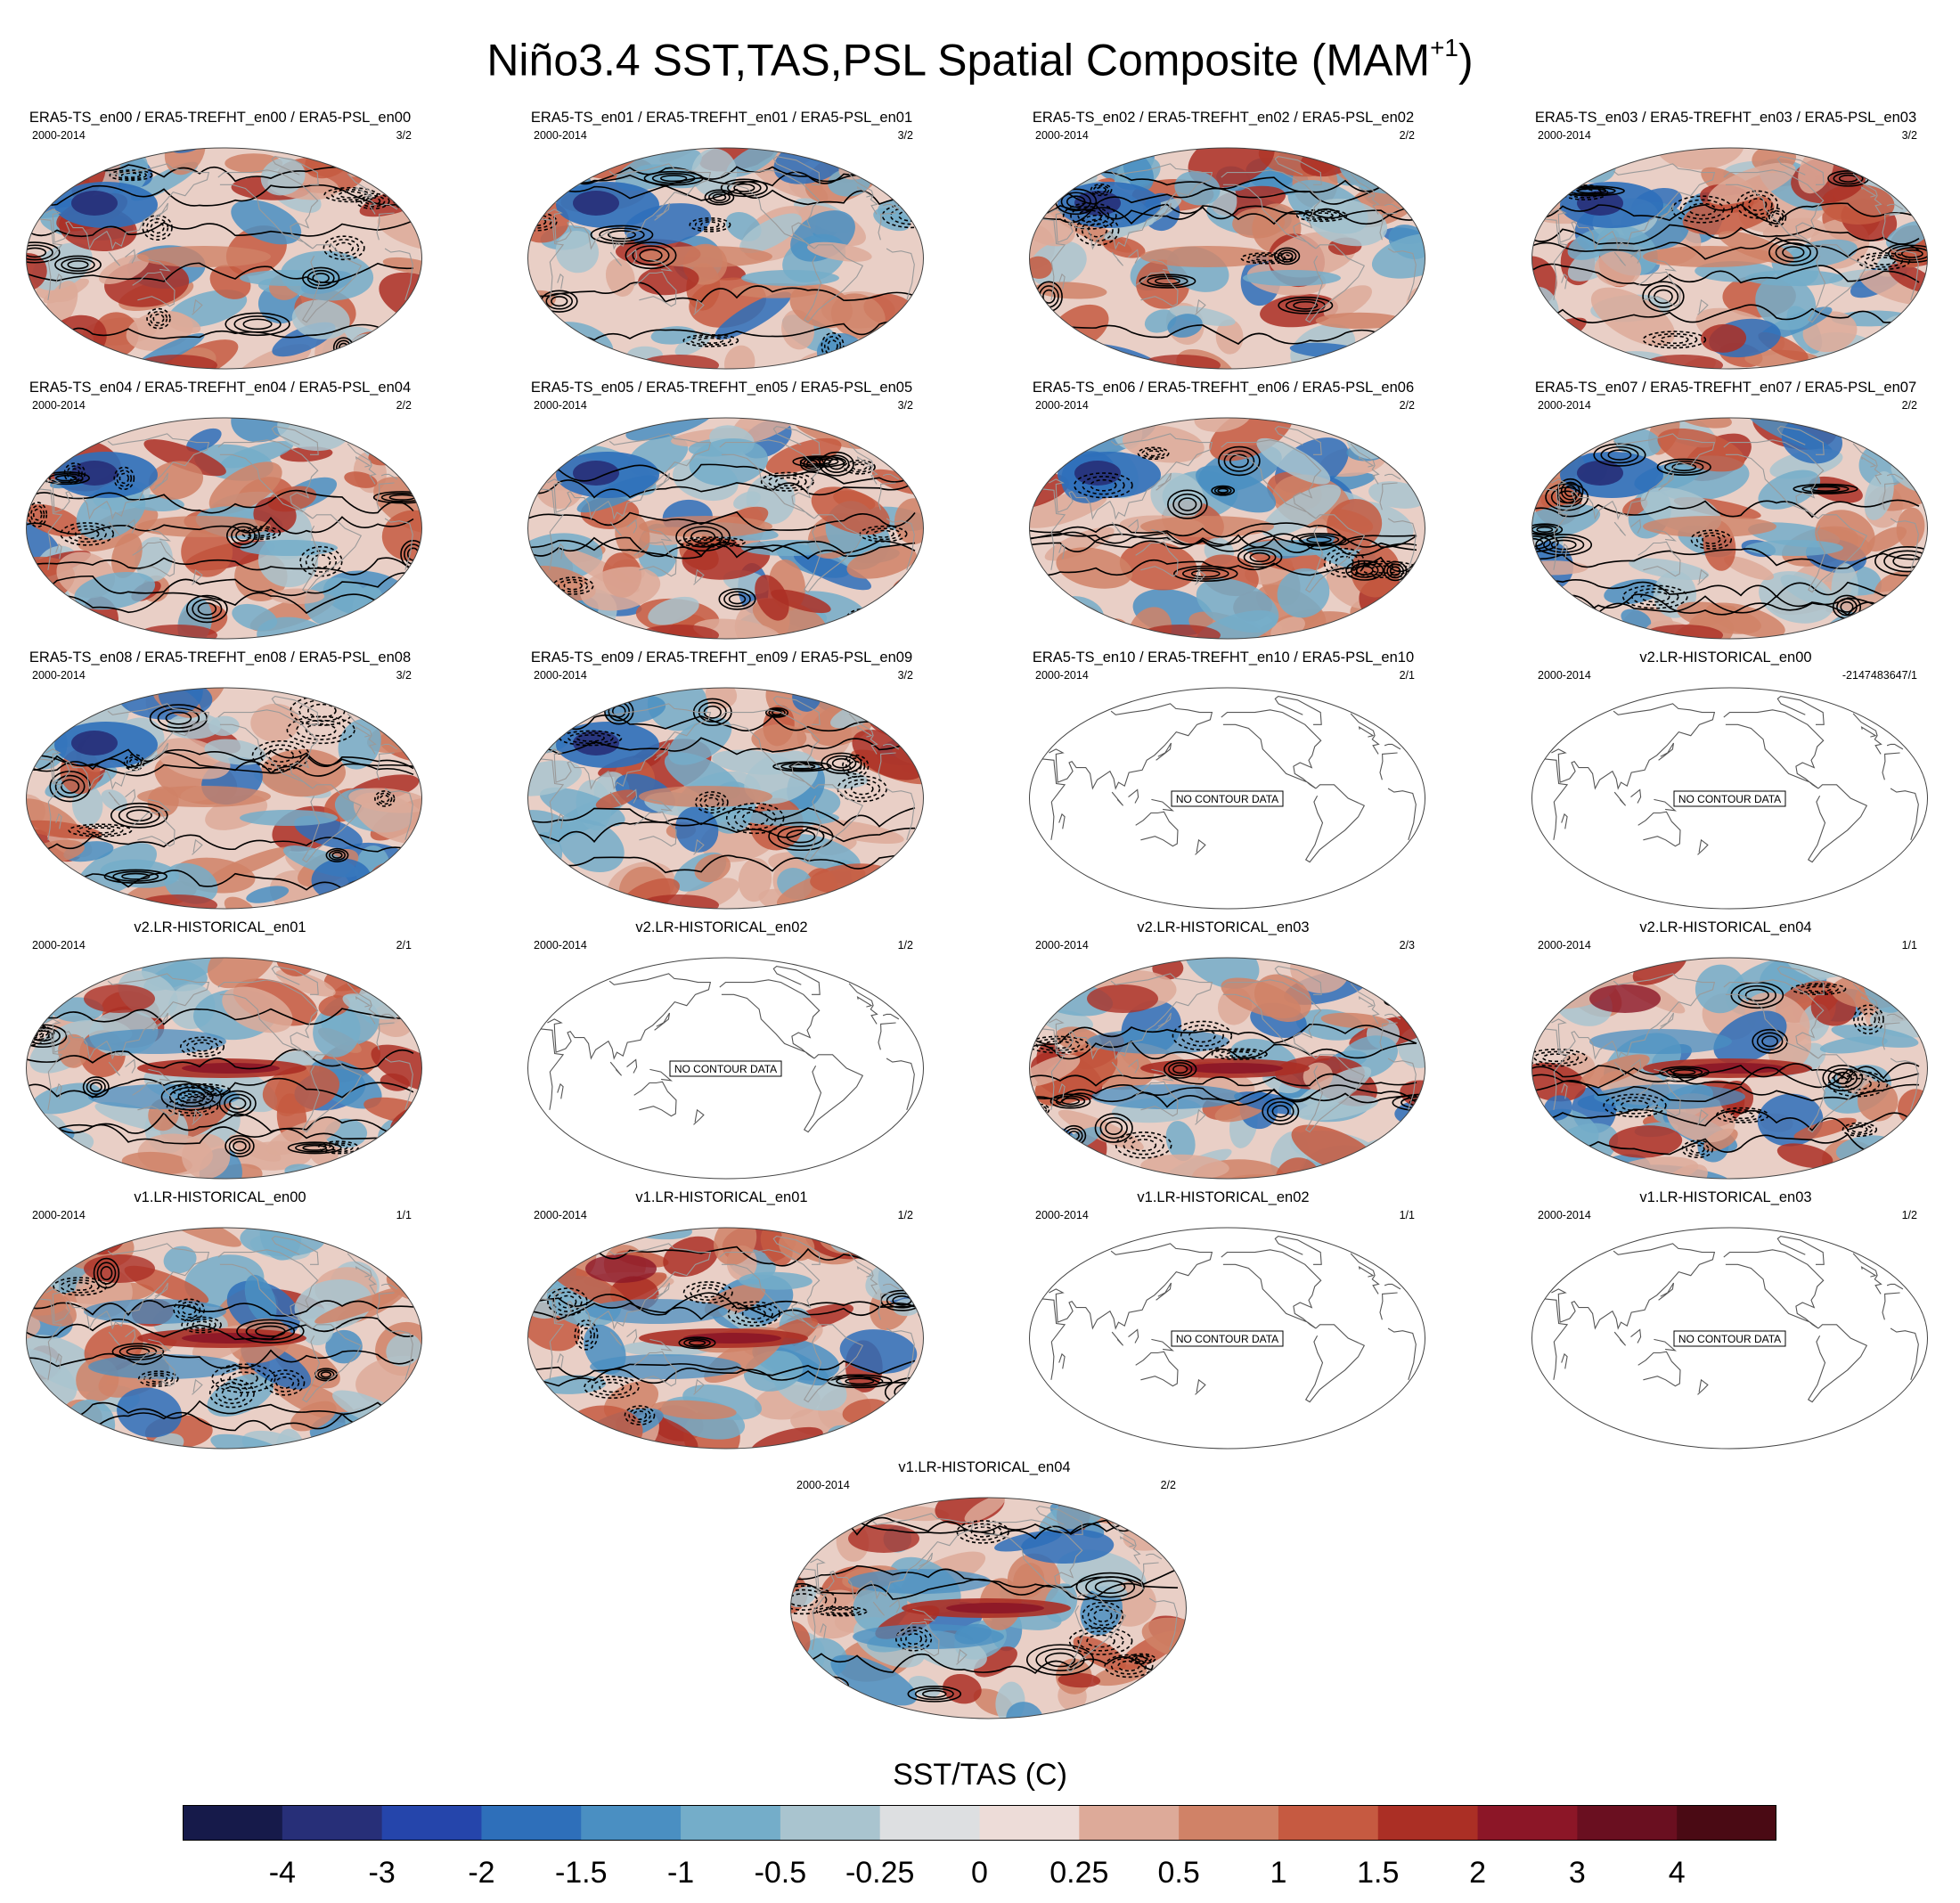  What do you see at coordinates (1223, 1197) in the screenshot?
I see `panel-title: v1.LR-HISTORICAL_en02` at bounding box center [1223, 1197].